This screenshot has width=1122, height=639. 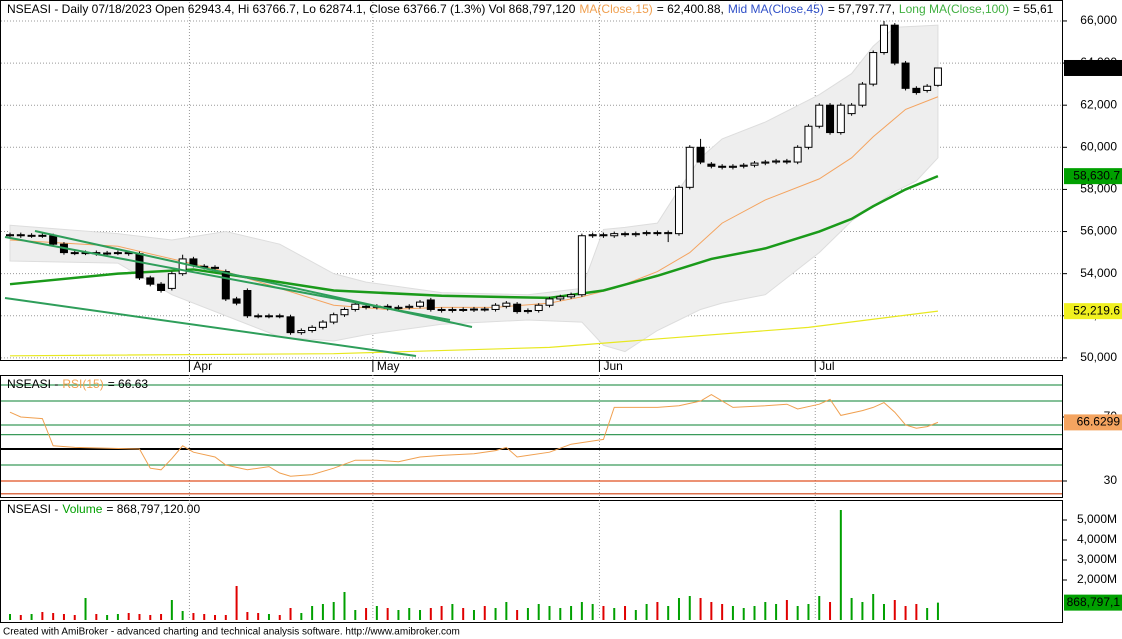 What do you see at coordinates (776, 9) in the screenshot?
I see `header-part: Mid MA(Close,45)` at bounding box center [776, 9].